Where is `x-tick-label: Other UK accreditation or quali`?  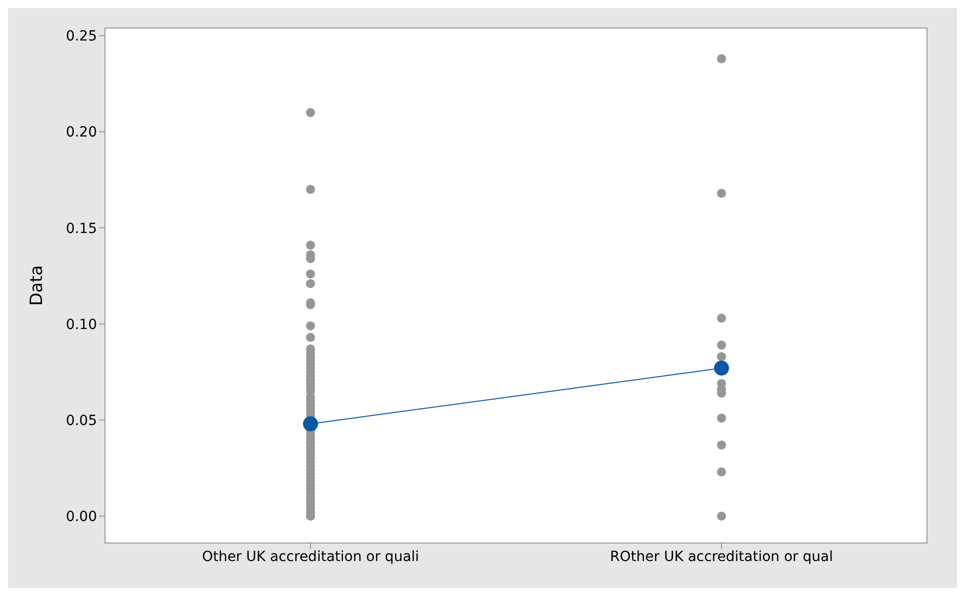 x-tick-label: Other UK accreditation or quali is located at coordinates (311, 556).